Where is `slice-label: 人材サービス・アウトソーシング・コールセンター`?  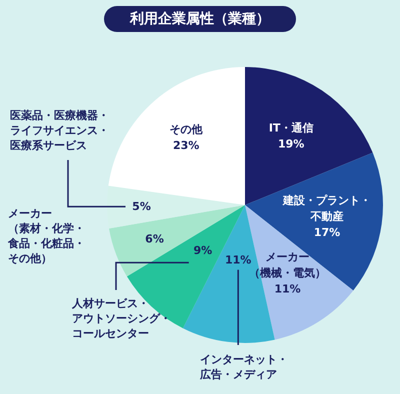 slice-label: 人材サービス・アウトソーシング・コールセンター is located at coordinates (121, 318).